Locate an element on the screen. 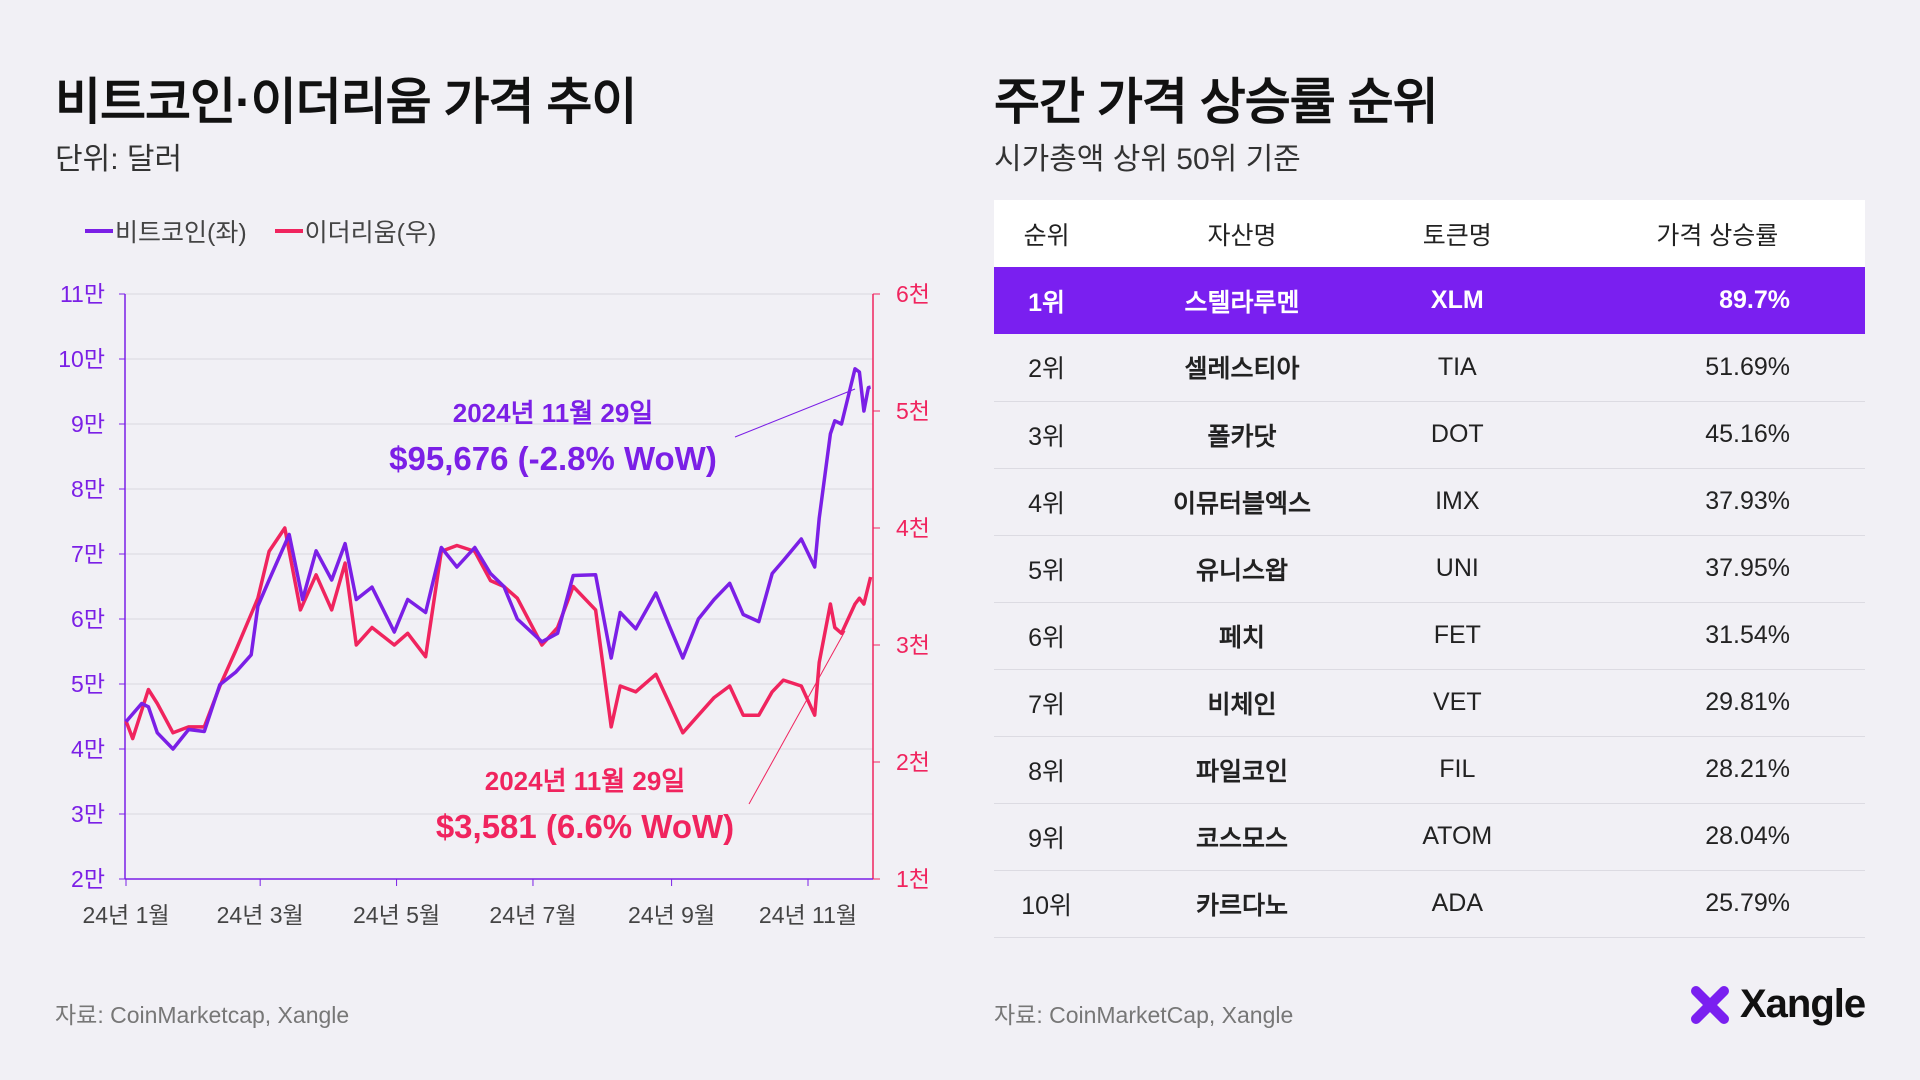 The height and width of the screenshot is (1080, 1920). asset-cell: 코스모스 is located at coordinates (1242, 837).